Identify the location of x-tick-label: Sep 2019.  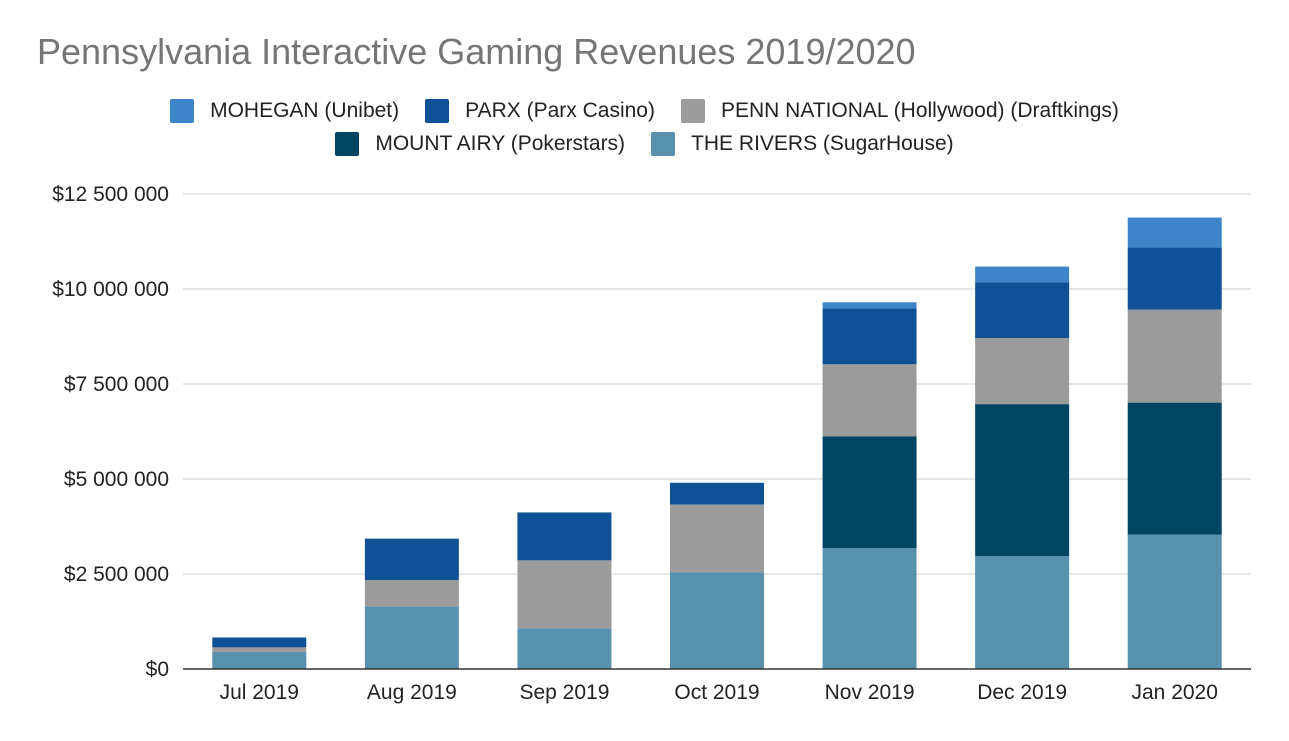
(564, 692).